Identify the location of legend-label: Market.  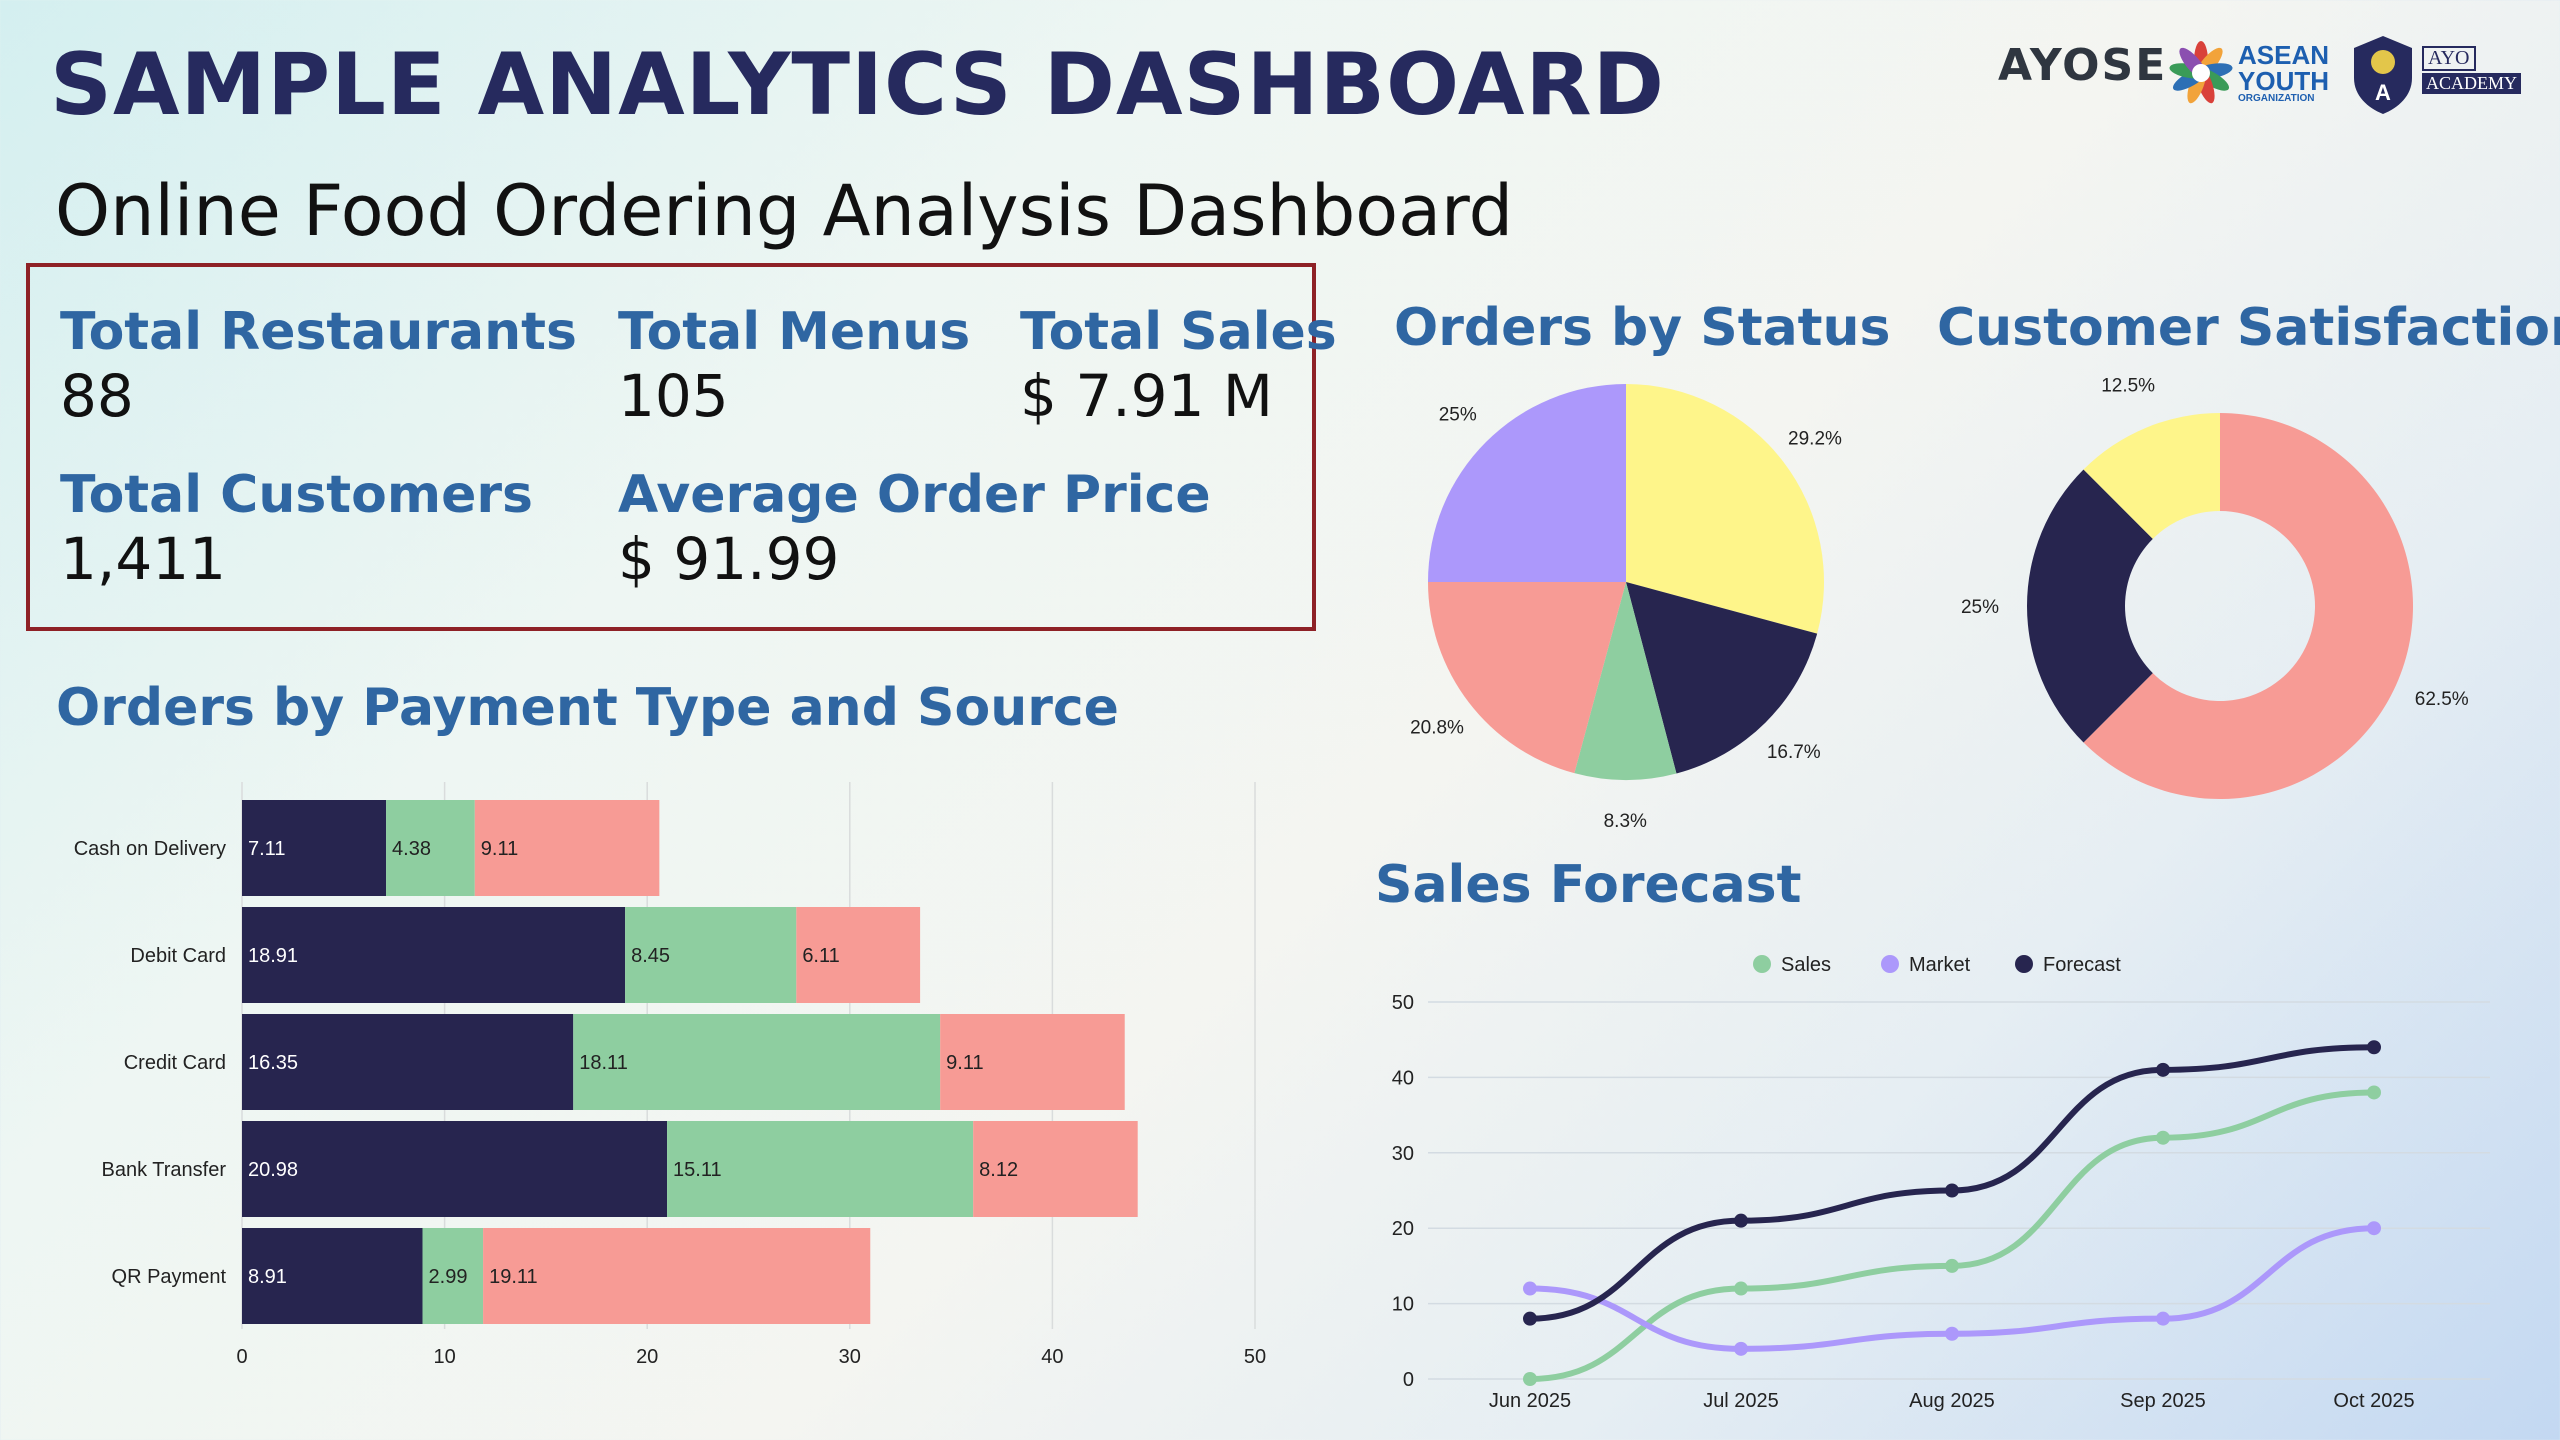
(1940, 965).